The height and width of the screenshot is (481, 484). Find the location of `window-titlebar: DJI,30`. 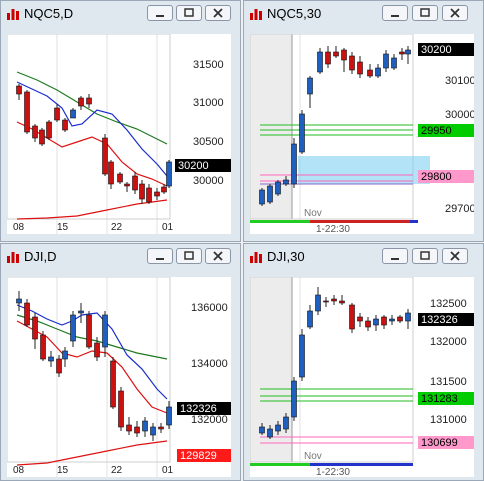

window-titlebar: DJI,30 is located at coordinates (363, 257).